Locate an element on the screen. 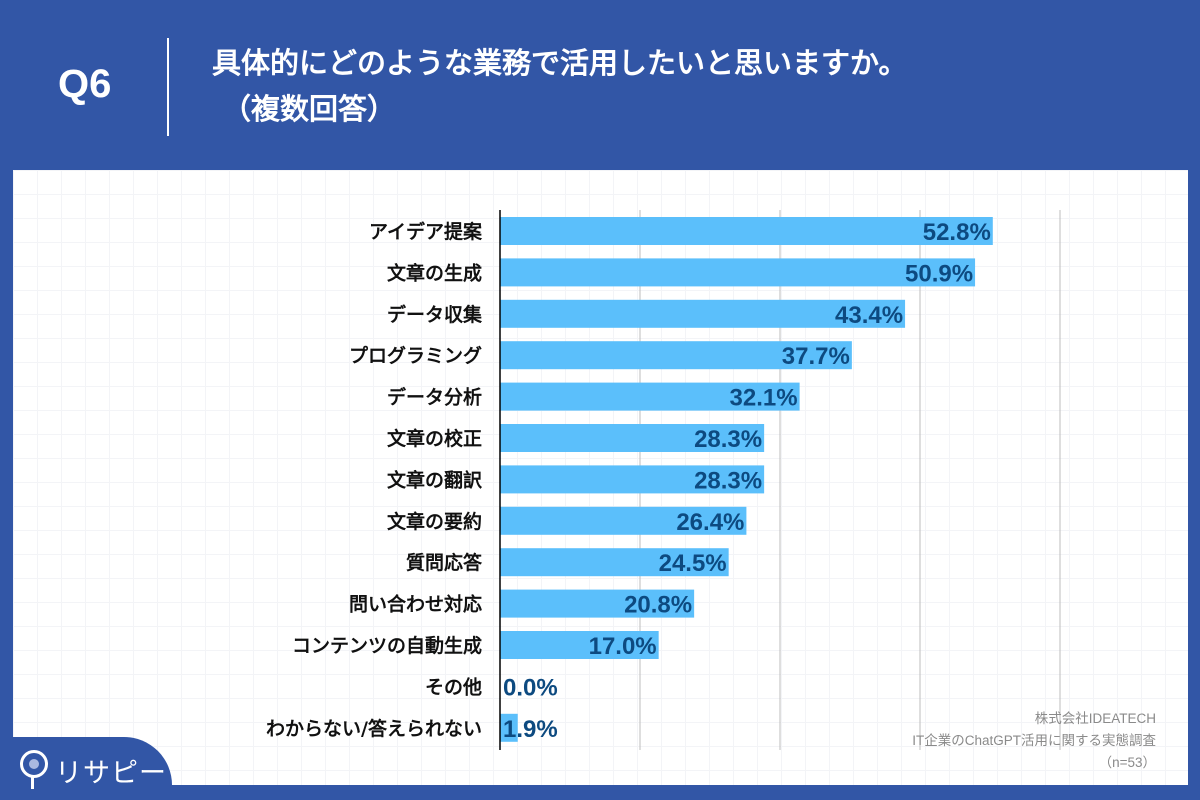  category-label: アイデア提案 is located at coordinates (426, 231).